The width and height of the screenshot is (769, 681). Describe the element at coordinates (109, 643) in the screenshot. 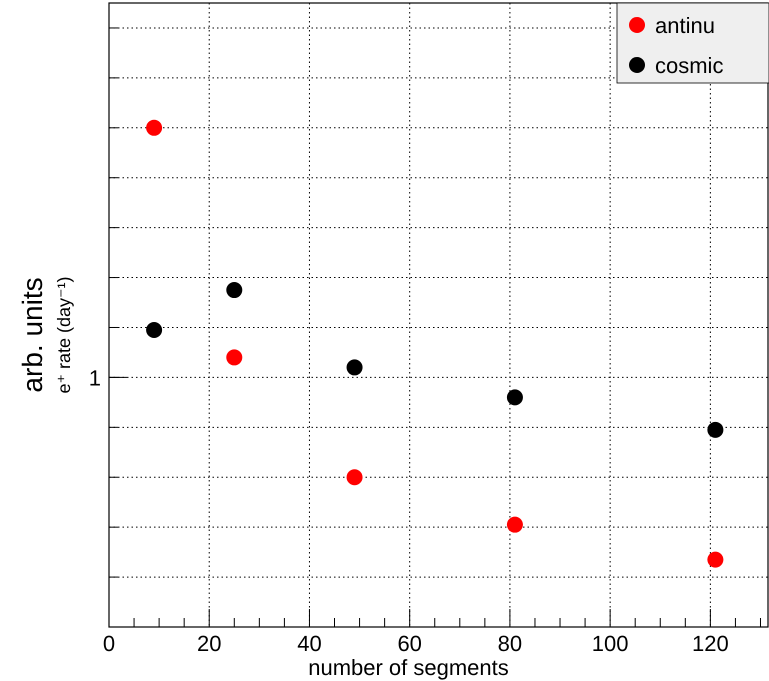

I see `x-tick-label: 0` at that location.